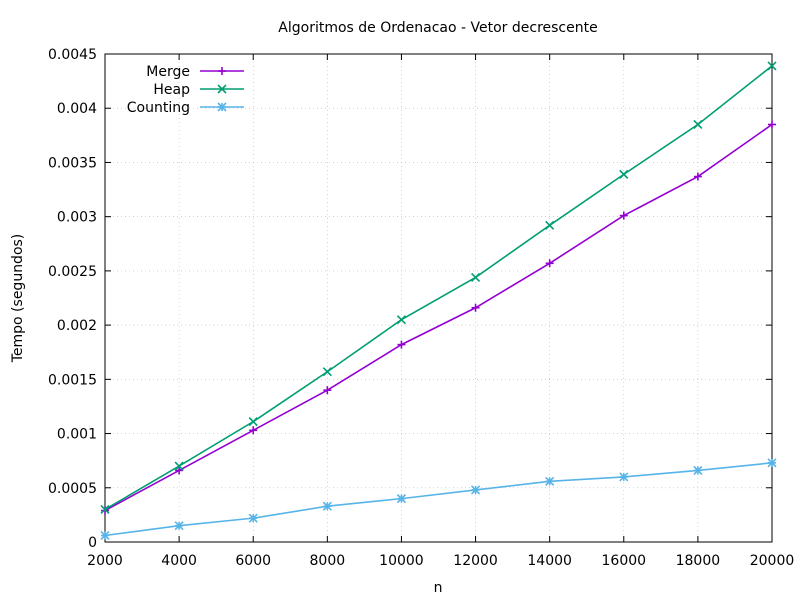  Describe the element at coordinates (195, 72) in the screenshot. I see `legend-entry-merge: Merge` at that location.